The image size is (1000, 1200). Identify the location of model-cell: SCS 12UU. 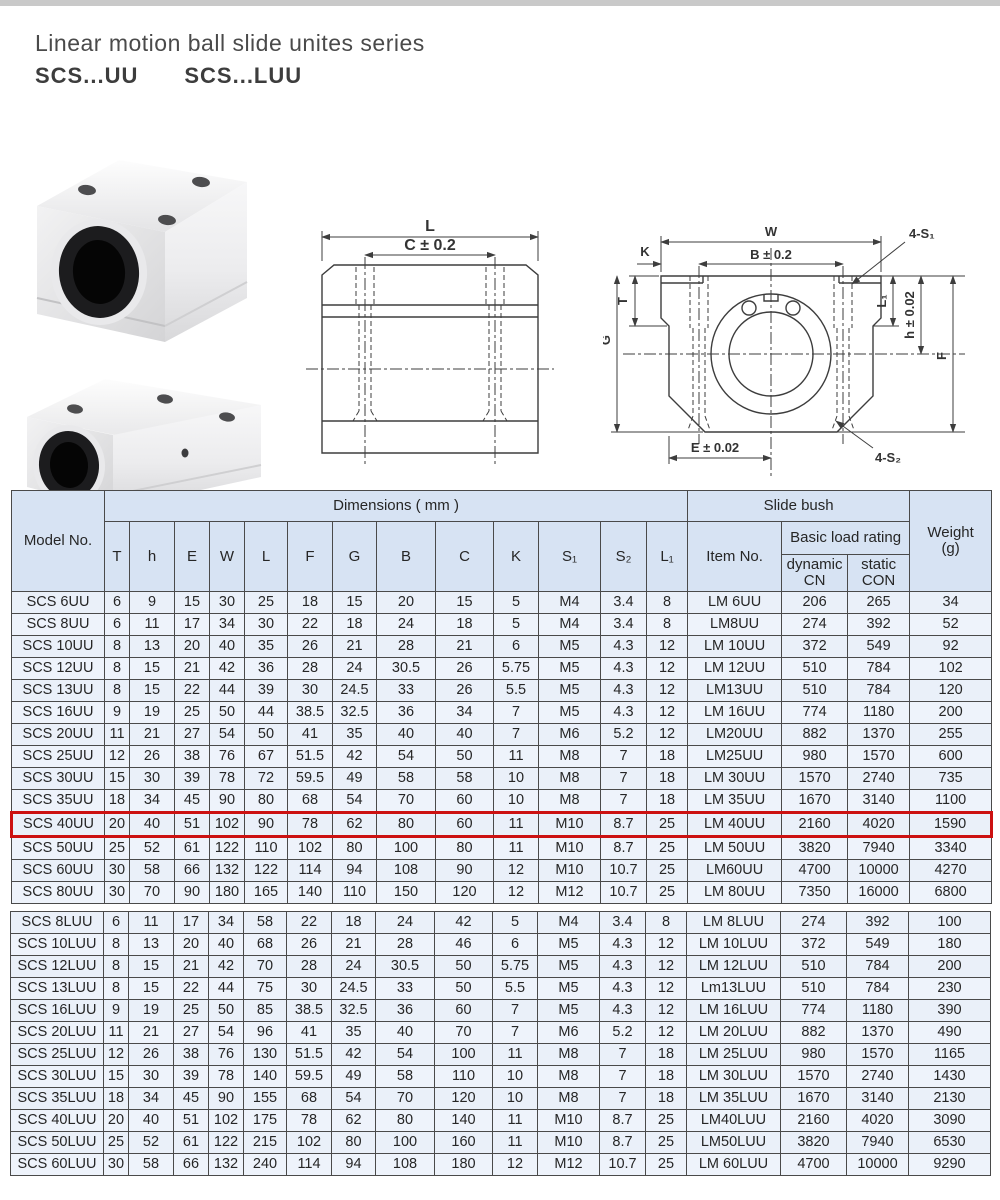
(58, 668).